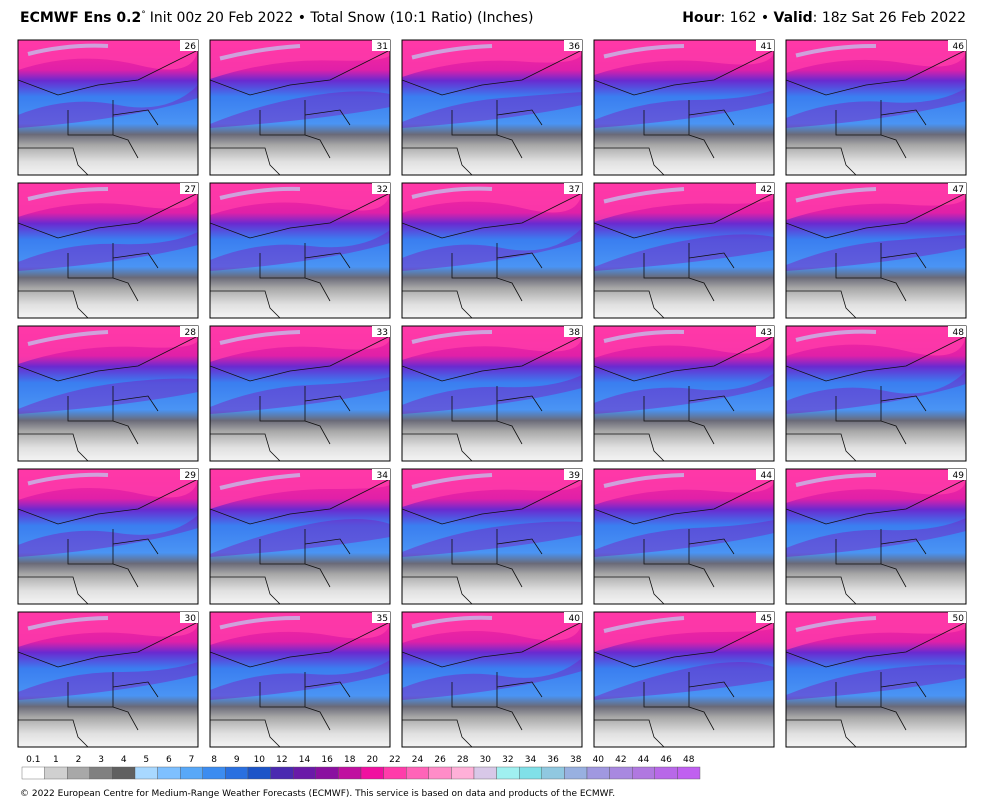  Describe the element at coordinates (644, 760) in the screenshot. I see `colorbar-label: 44` at that location.